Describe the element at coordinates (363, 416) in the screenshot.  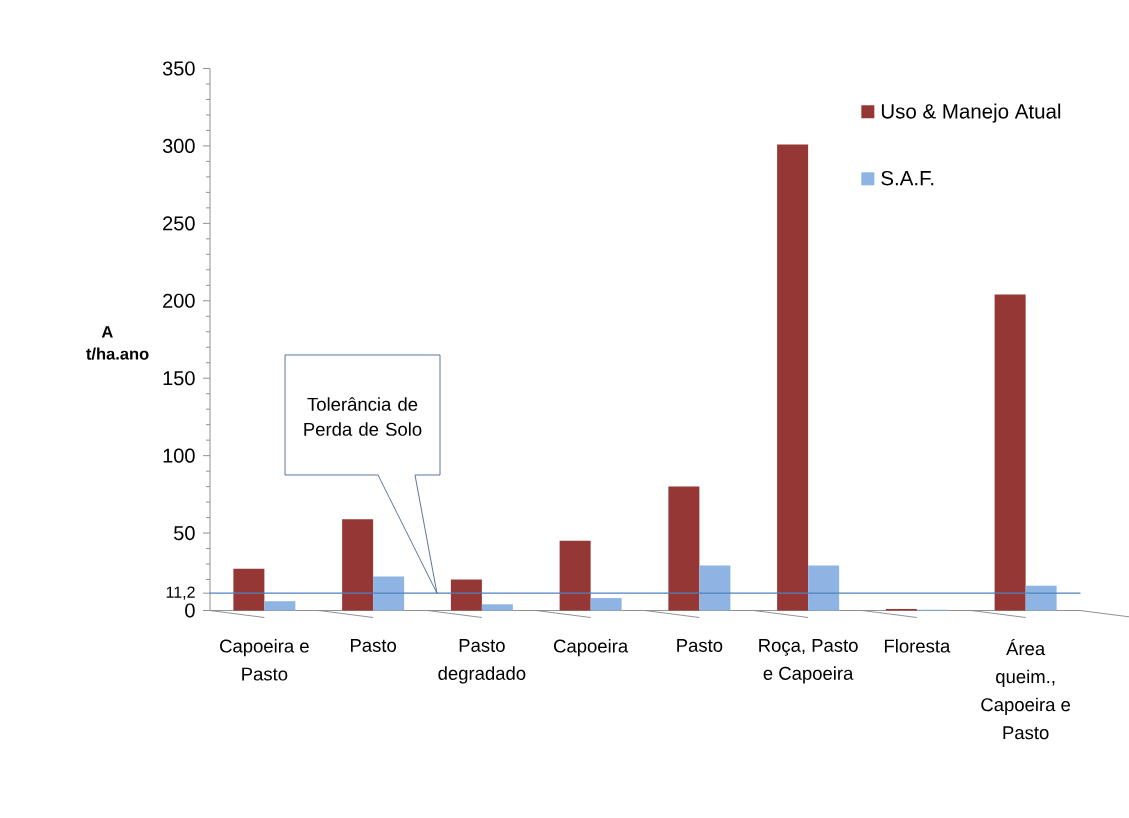
I see `annotation: Tolerância de Perda de Solo` at that location.